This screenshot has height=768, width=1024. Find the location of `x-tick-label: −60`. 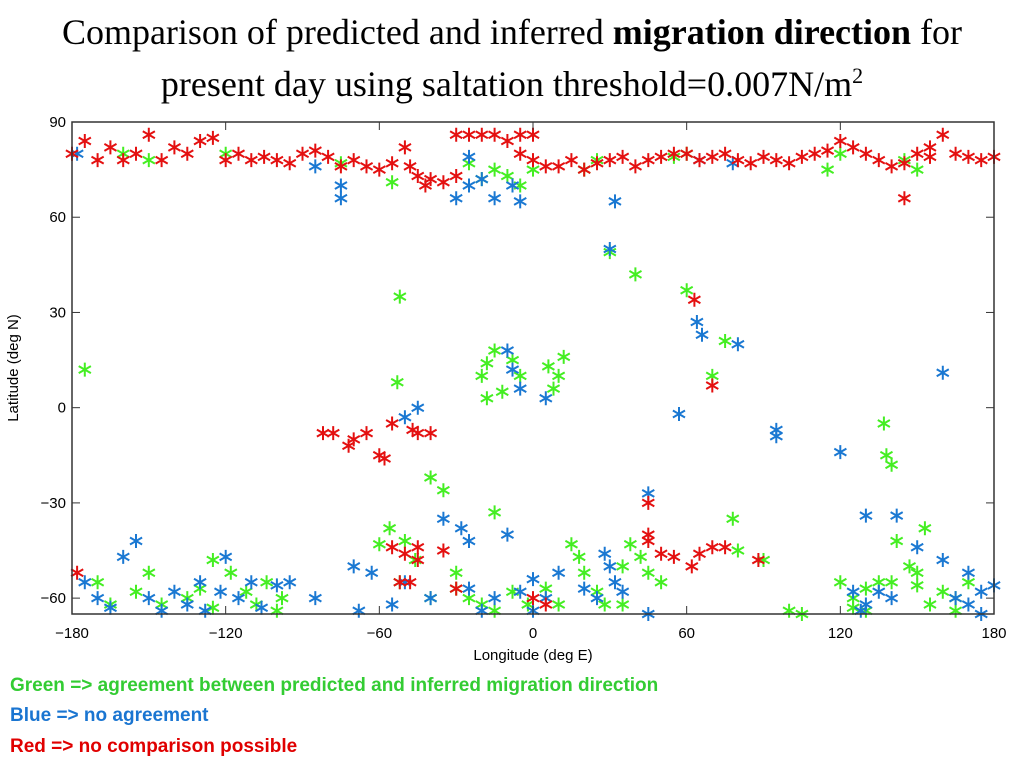

x-tick-label: −60 is located at coordinates (379, 633).